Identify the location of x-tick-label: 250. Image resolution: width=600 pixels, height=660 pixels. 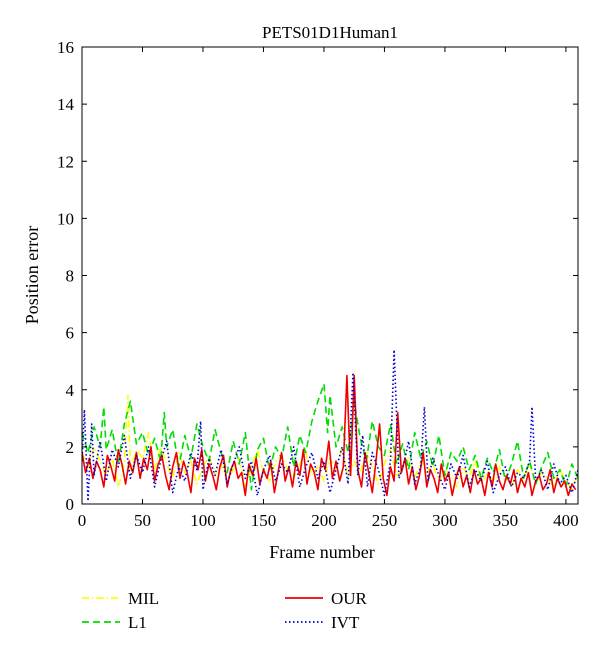
(385, 520).